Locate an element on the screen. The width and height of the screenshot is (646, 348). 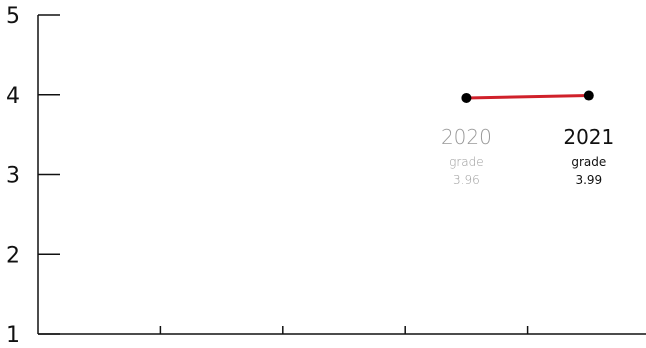
y-tick-label-2: 2 is located at coordinates (13, 255).